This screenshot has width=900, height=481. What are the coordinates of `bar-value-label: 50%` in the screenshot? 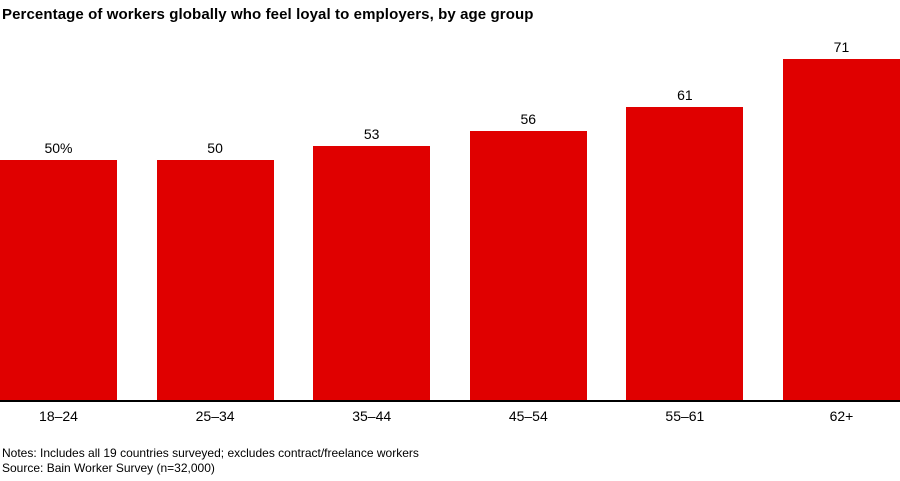 It's located at (58, 148).